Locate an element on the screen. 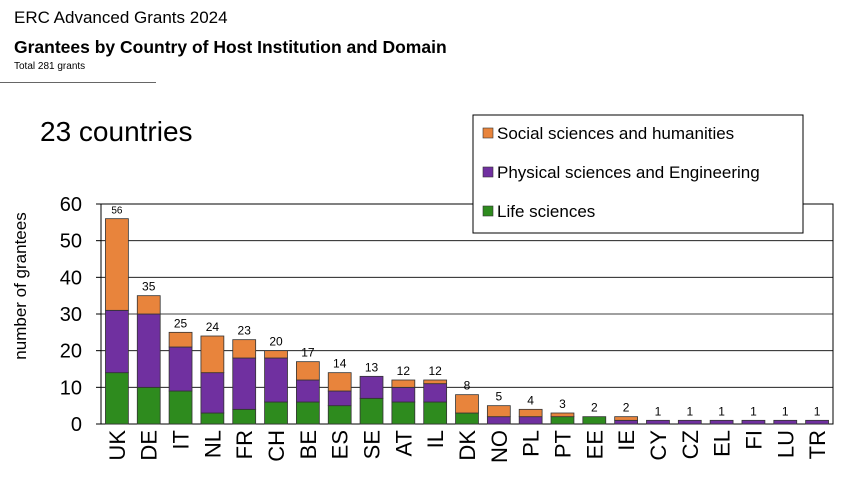 The height and width of the screenshot is (484, 847). bar-segment-cy is located at coordinates (658, 422).